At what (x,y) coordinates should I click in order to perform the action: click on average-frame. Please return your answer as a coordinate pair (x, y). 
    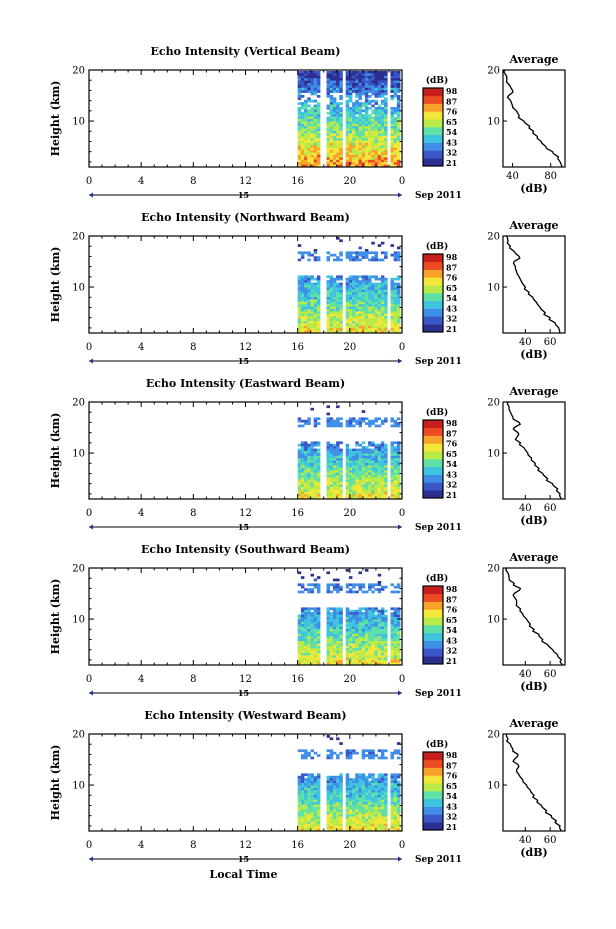
    Looking at the image, I should click on (534, 782).